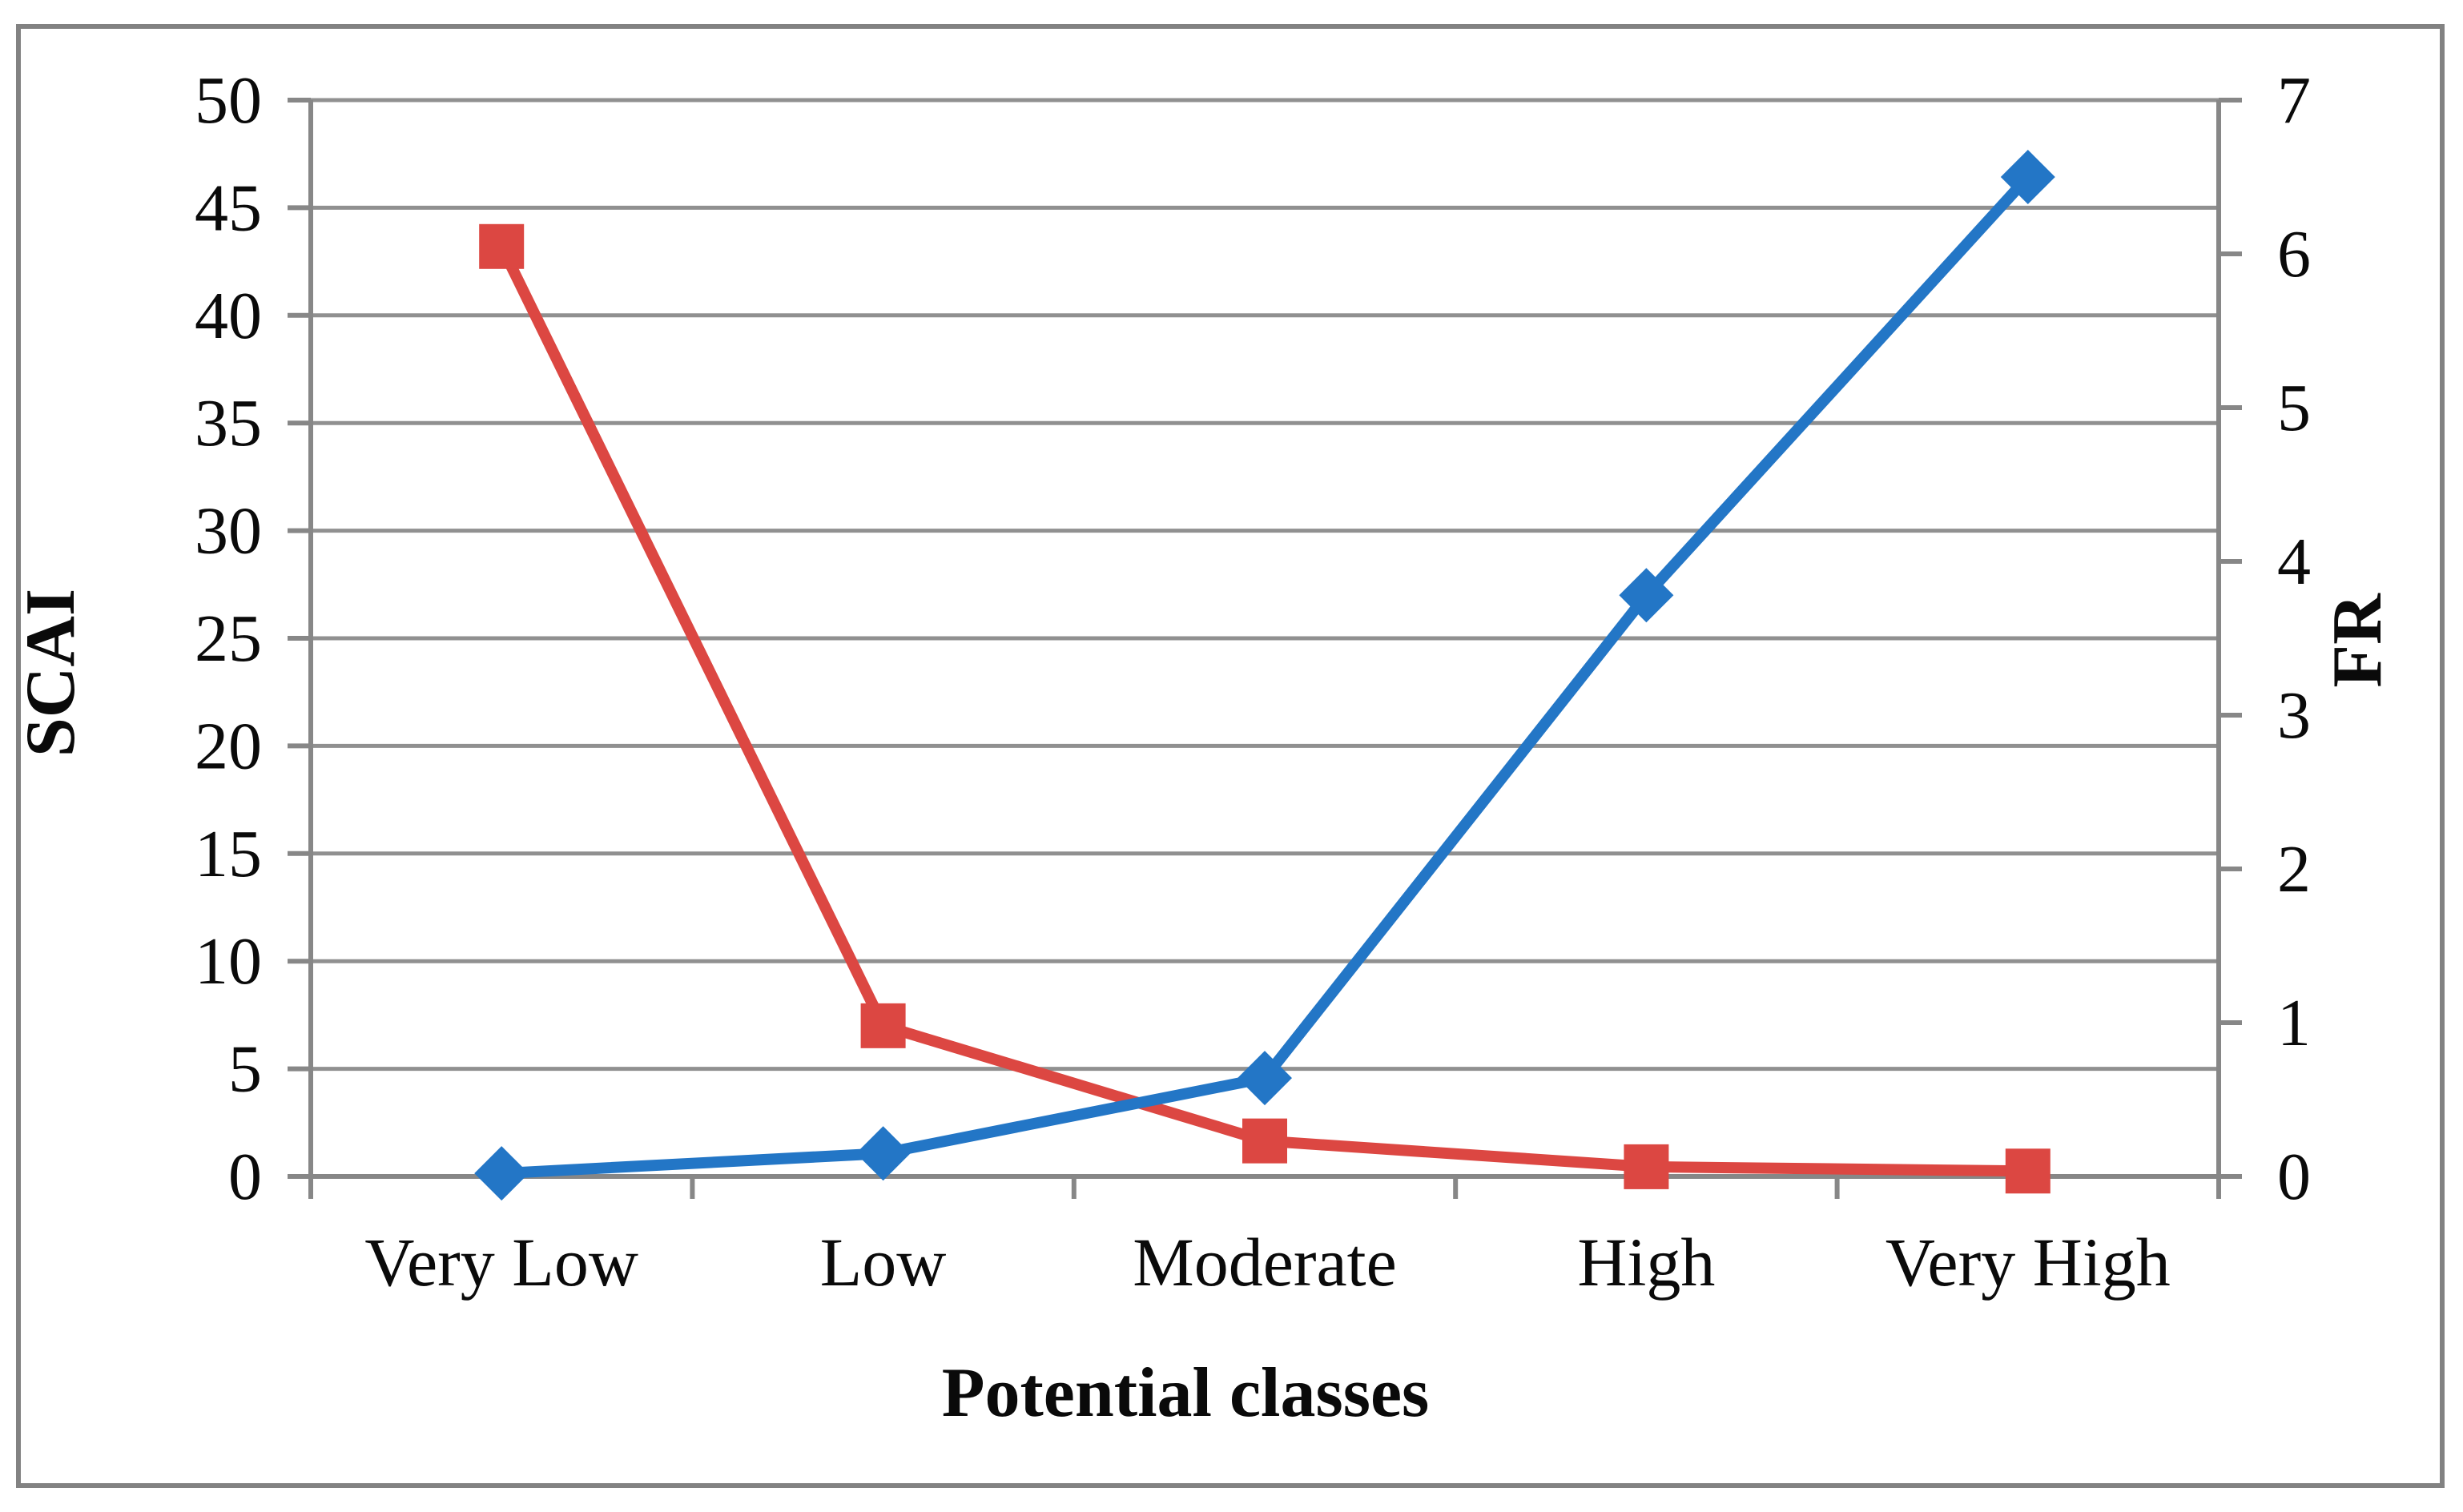 The height and width of the screenshot is (1512, 2463). Describe the element at coordinates (228, 316) in the screenshot. I see `left-axis-tick-label: 40` at that location.